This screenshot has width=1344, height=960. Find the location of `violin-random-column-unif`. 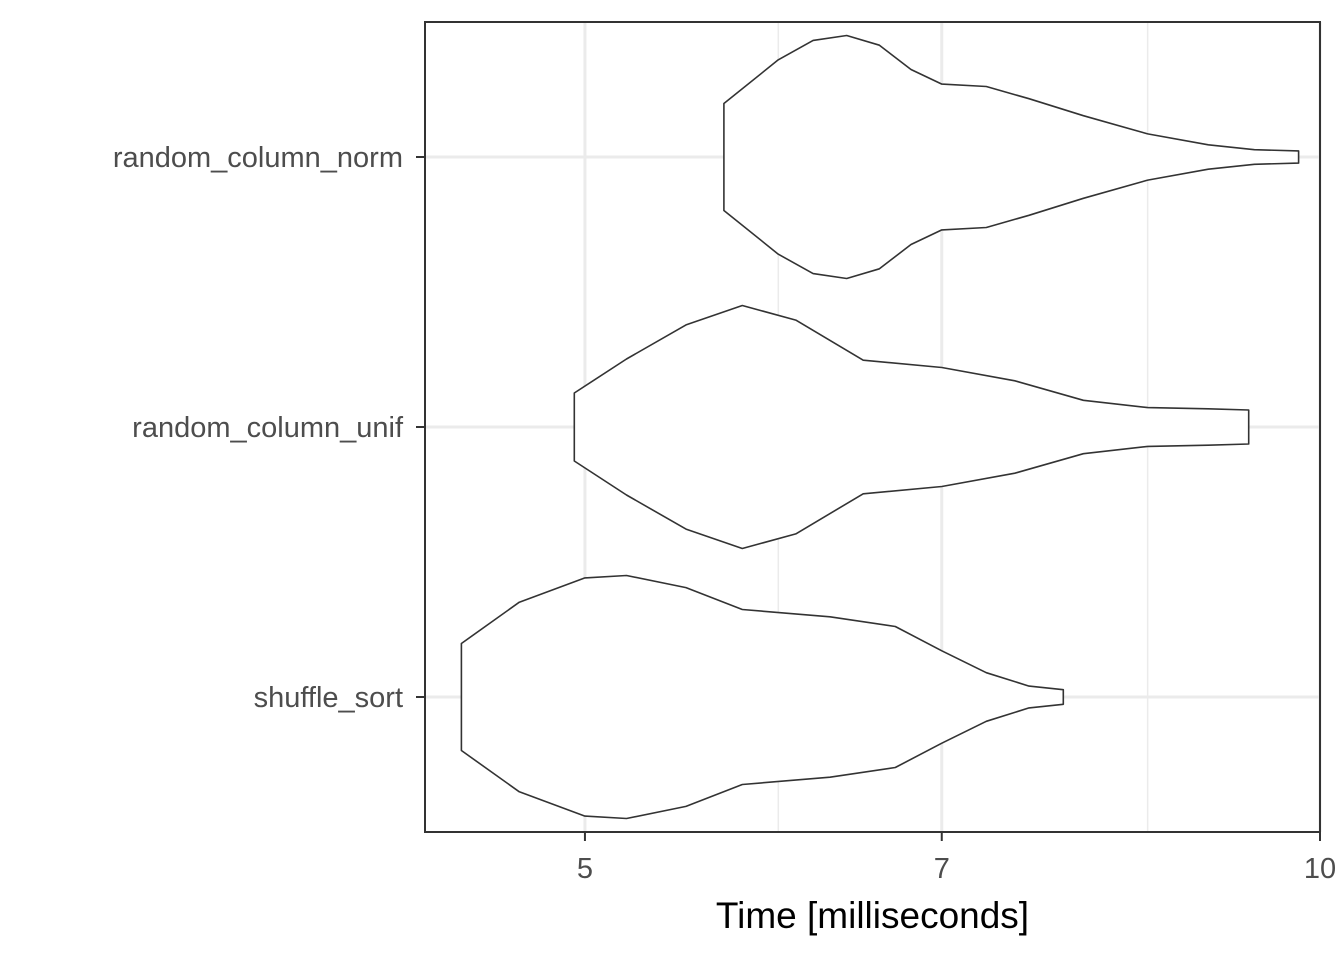

violin-random-column-unif is located at coordinates (911, 427).